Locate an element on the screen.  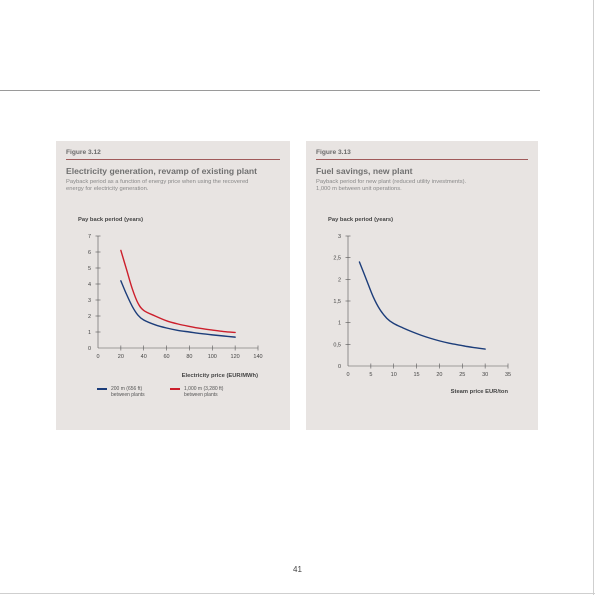
y-tick-label: 2,5 is located at coordinates (337, 259).